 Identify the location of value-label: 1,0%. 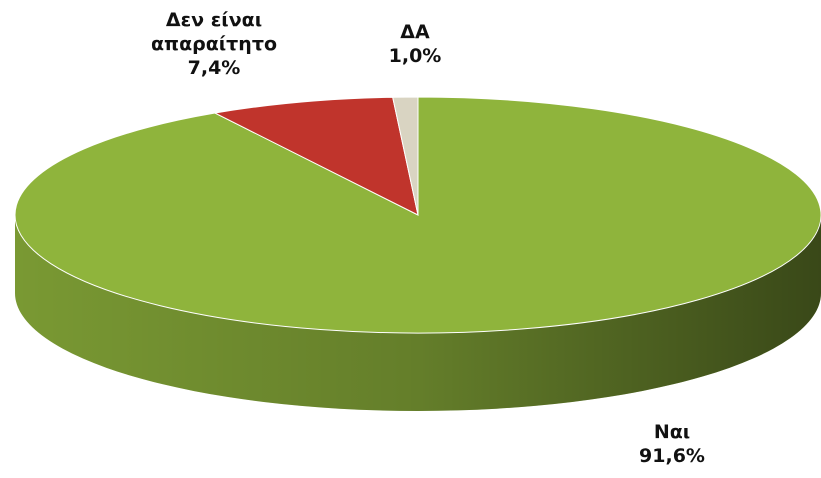
(415, 56).